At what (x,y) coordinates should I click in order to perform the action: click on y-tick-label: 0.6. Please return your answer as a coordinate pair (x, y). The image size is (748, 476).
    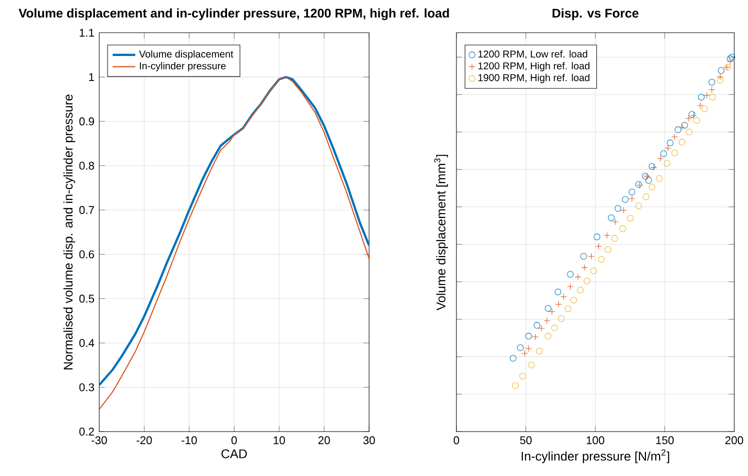
    Looking at the image, I should click on (86, 254).